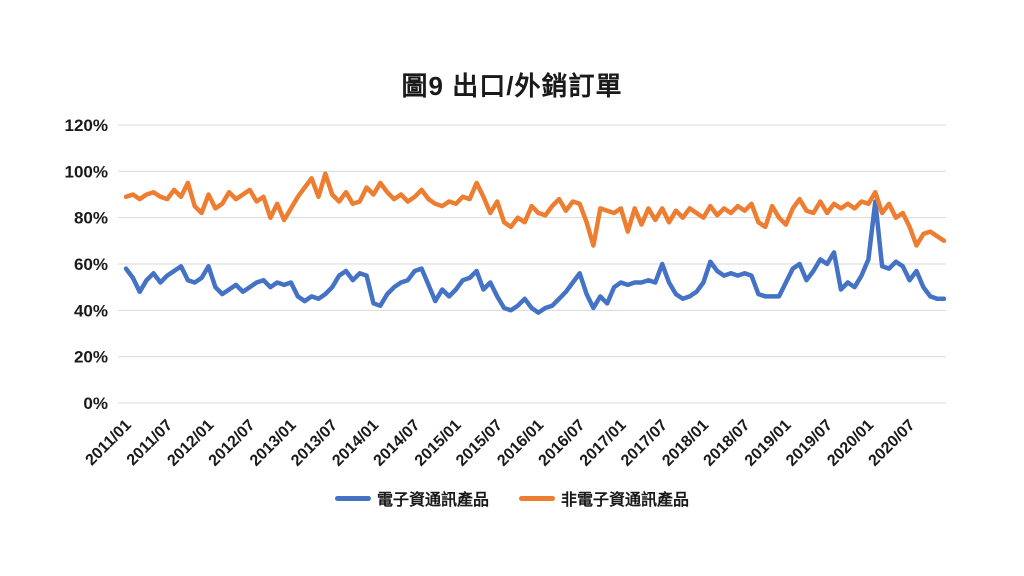  I want to click on legend-item-electronics: 電子資通訊產品, so click(411, 498).